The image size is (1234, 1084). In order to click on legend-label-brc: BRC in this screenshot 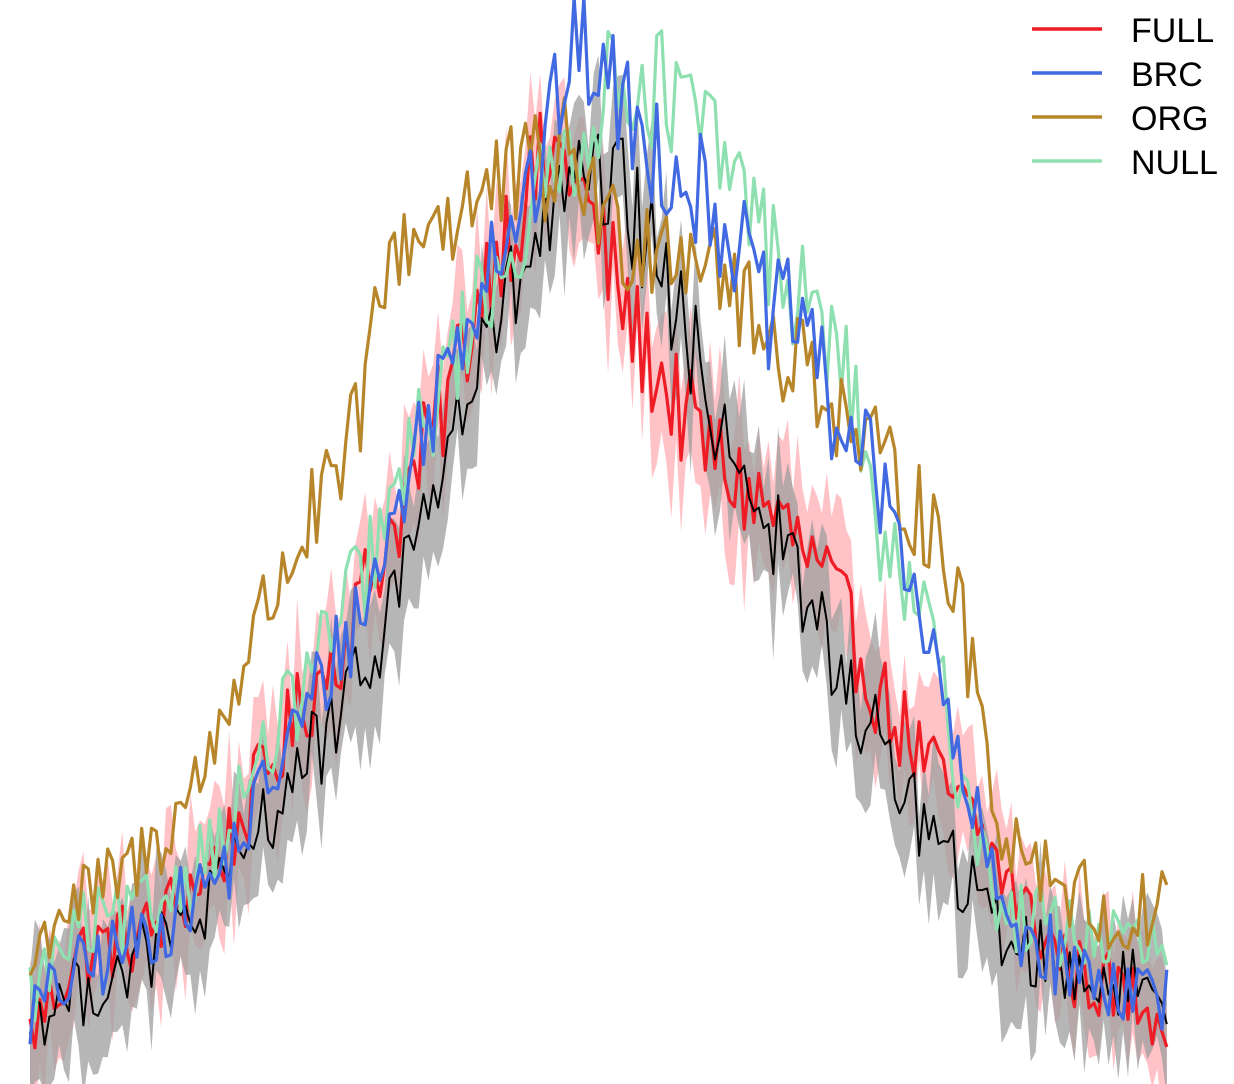, I will do `click(1167, 75)`.